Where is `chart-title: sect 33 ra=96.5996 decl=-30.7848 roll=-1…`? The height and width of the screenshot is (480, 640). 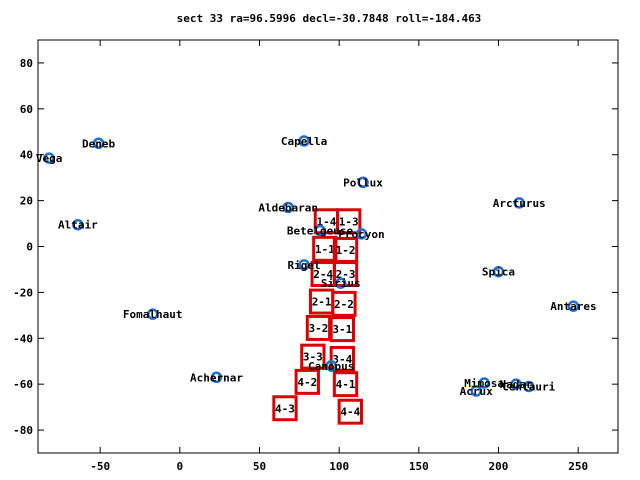 chart-title: sect 33 ra=96.5996 decl=-30.7848 roll=-1… is located at coordinates (329, 18).